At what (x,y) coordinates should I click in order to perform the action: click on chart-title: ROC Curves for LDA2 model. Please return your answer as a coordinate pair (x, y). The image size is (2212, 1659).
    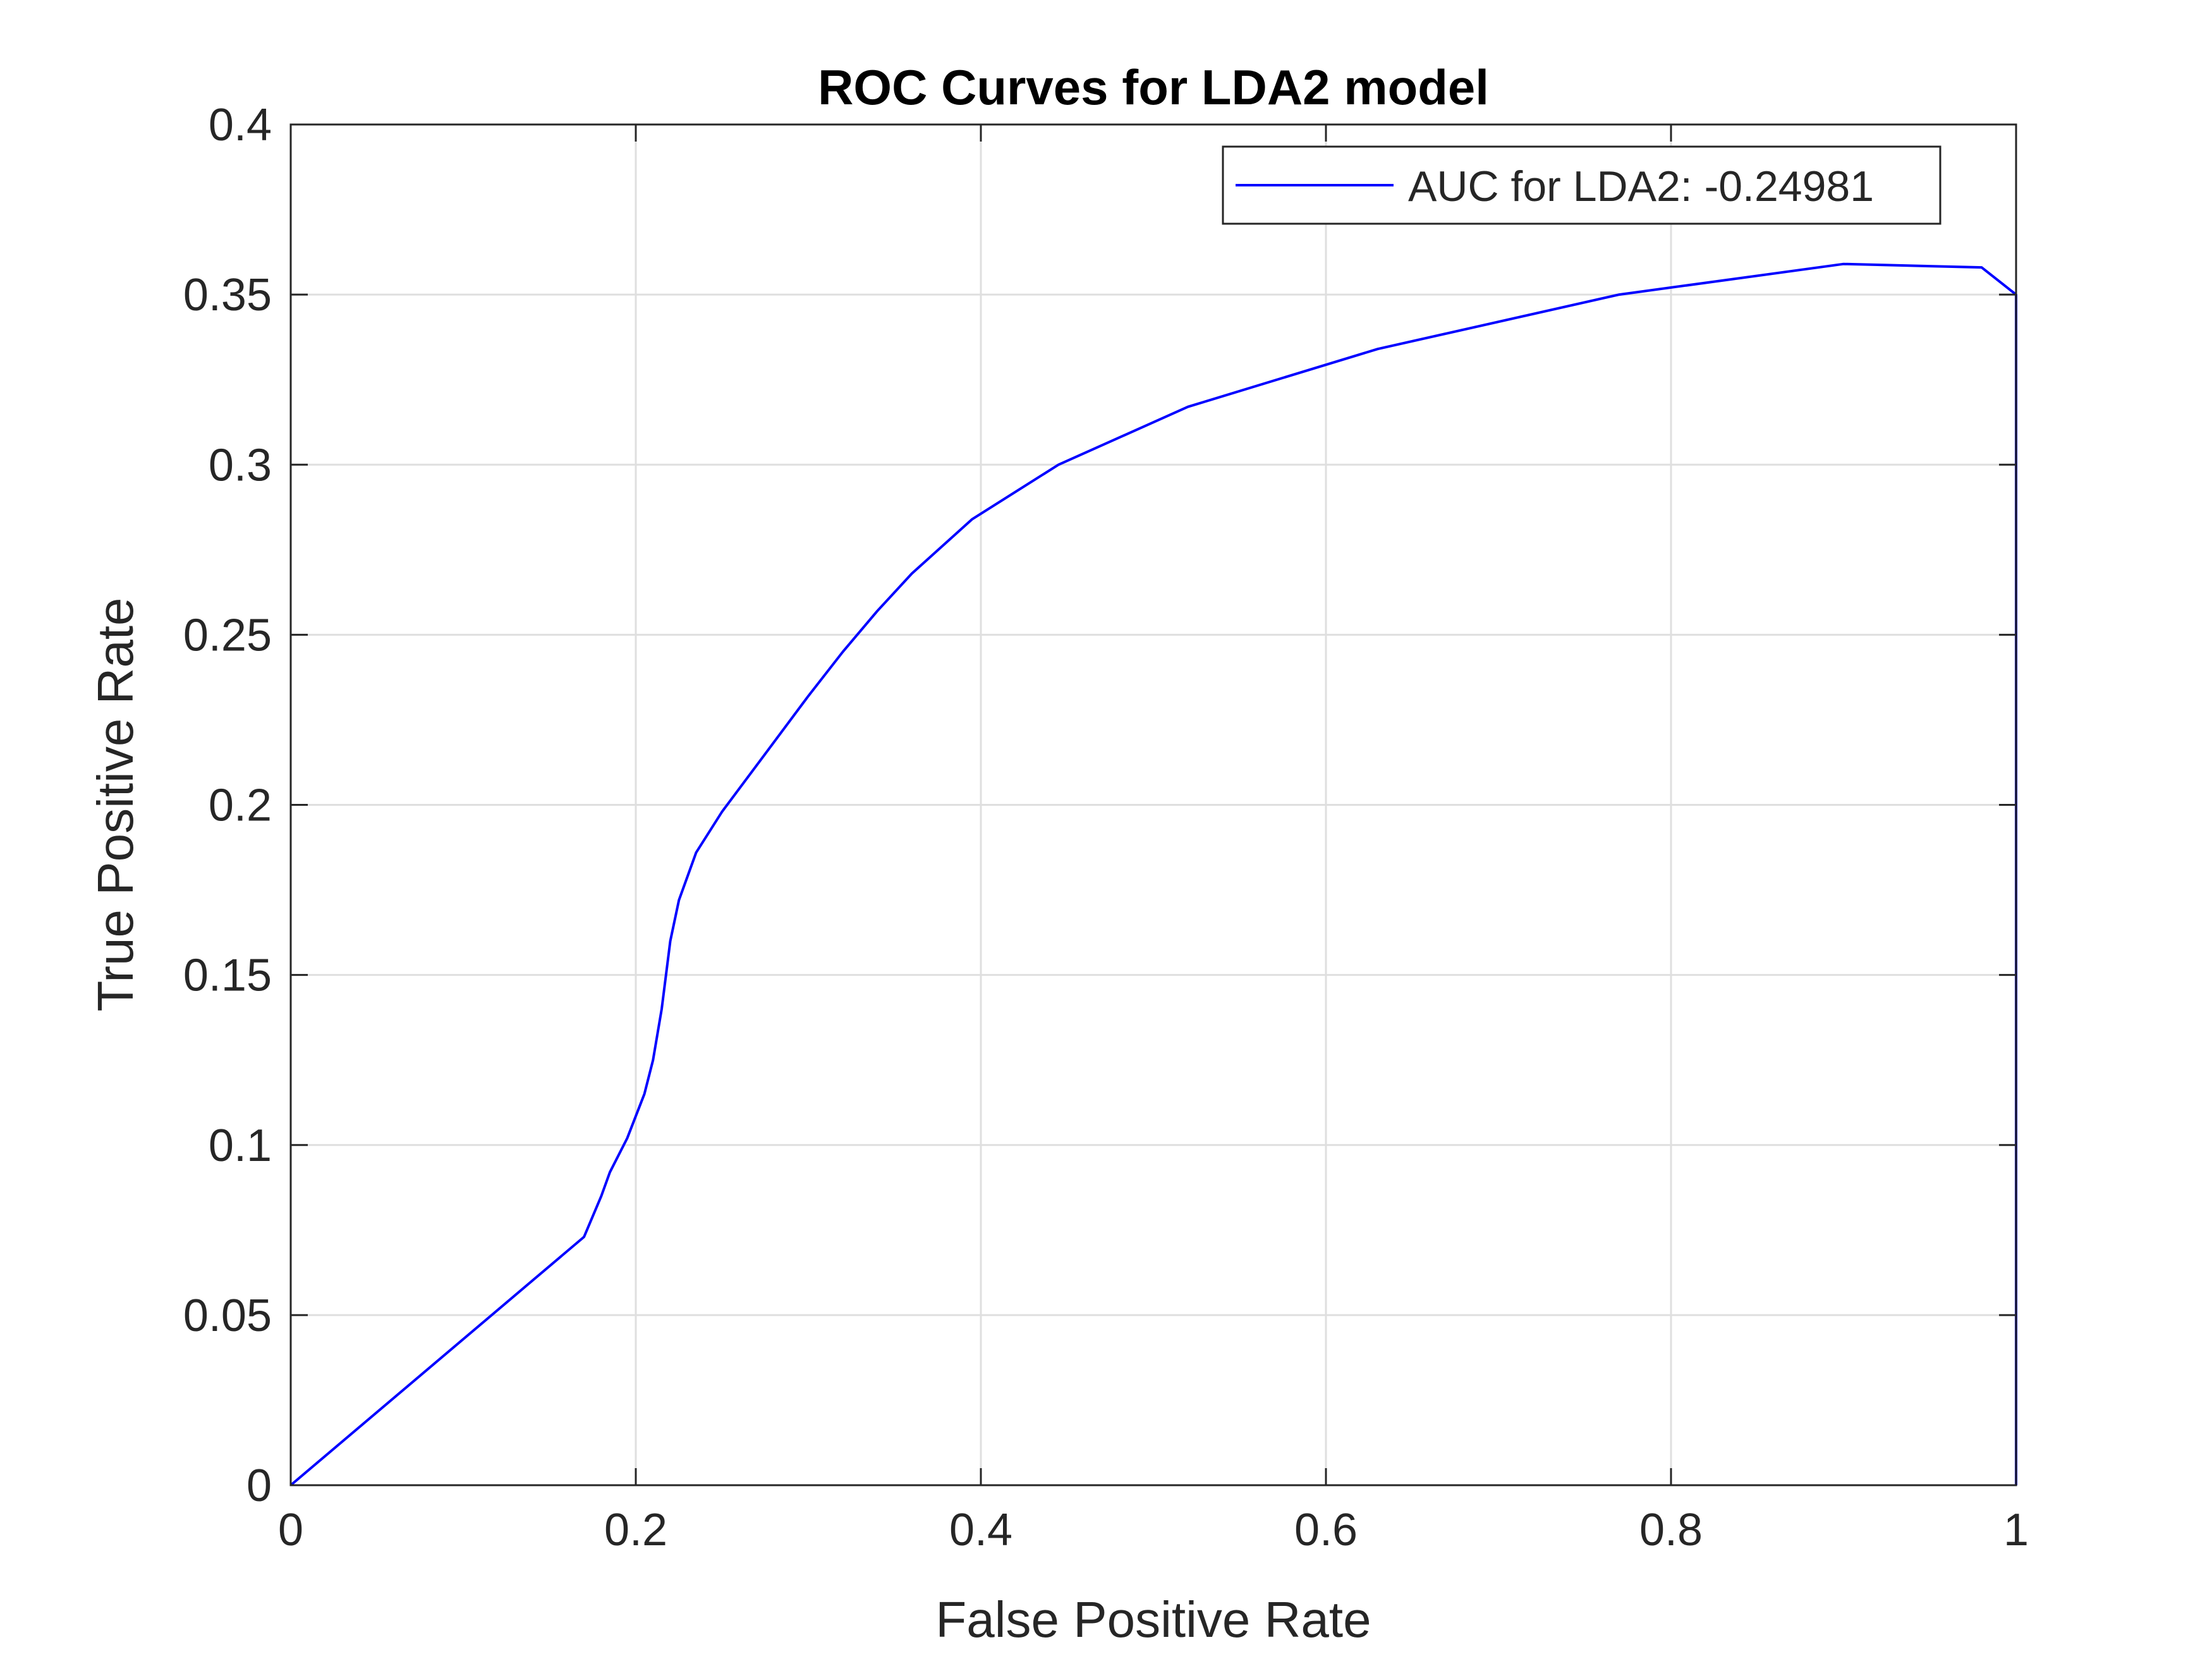
    Looking at the image, I should click on (1153, 87).